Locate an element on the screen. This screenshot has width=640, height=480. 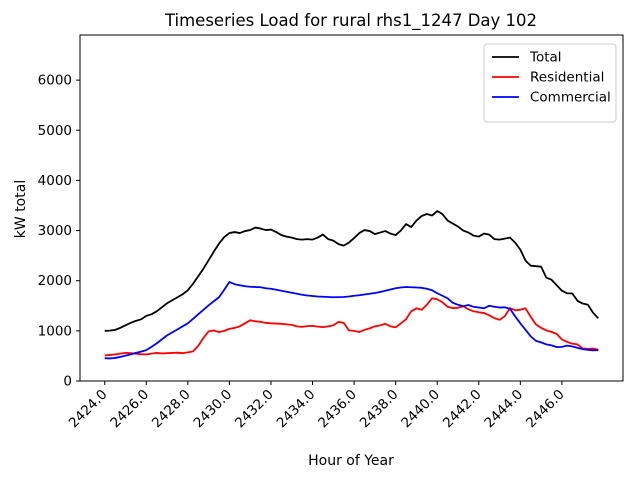
x-axis-label: Hour of Year is located at coordinates (351, 461).